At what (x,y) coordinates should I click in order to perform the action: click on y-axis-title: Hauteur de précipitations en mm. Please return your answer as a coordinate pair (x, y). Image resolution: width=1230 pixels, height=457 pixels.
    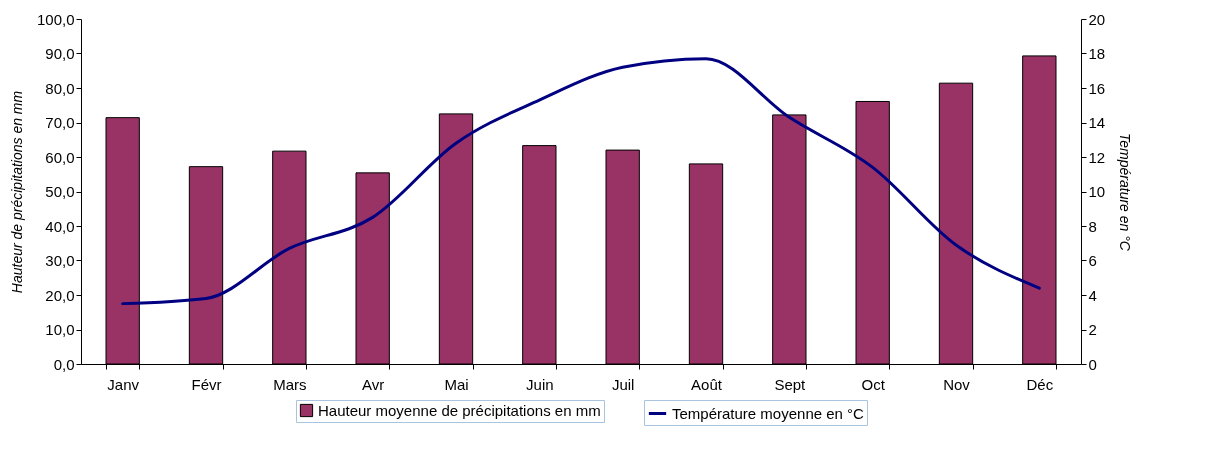
    Looking at the image, I should click on (16, 192).